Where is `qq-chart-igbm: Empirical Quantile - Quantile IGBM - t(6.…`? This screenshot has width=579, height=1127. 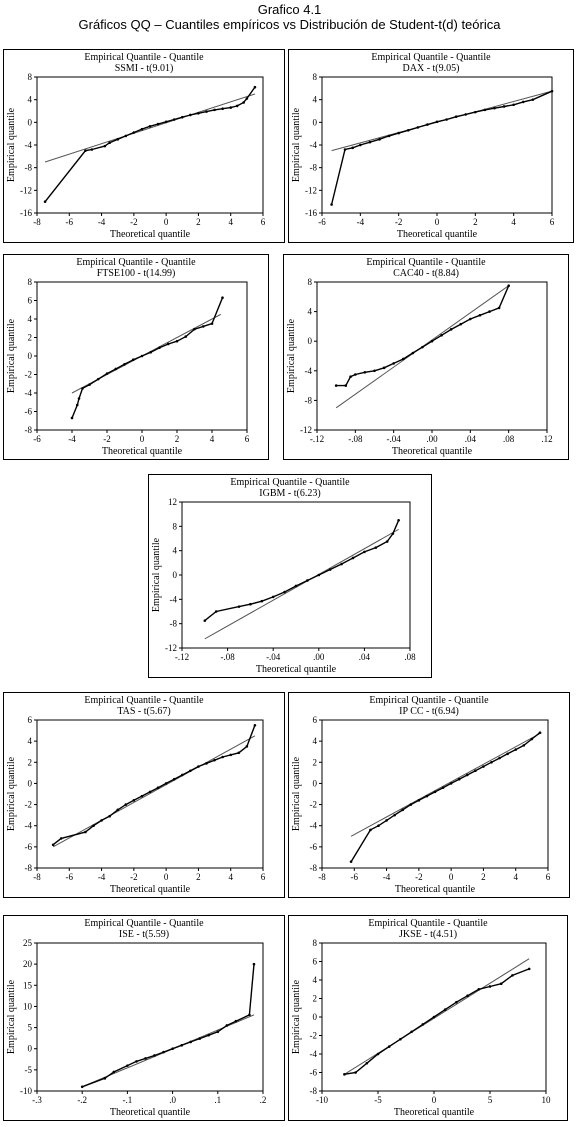
qq-chart-igbm: Empirical Quantile - Quantile IGBM - t(6.… is located at coordinates (290, 576).